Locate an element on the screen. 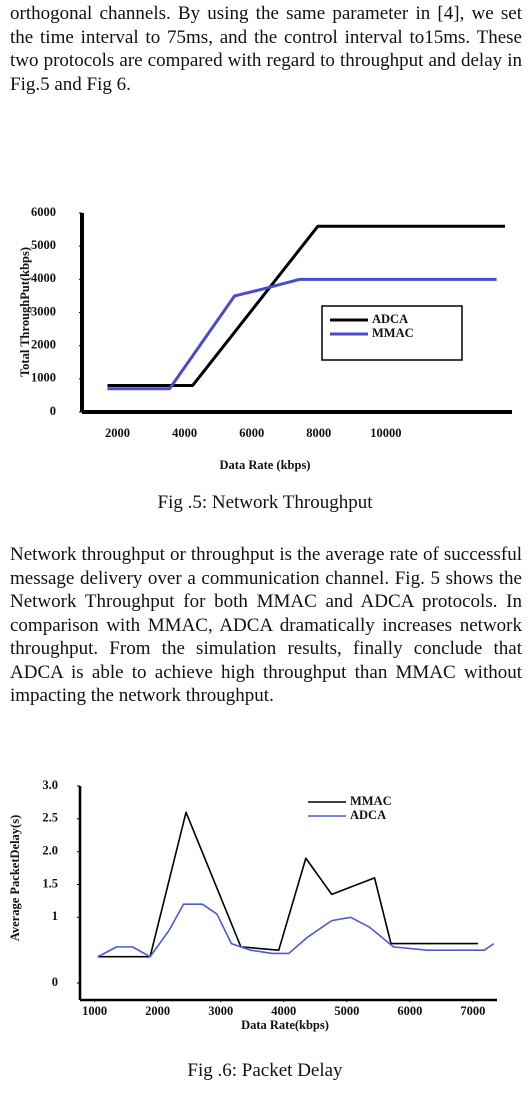 Image resolution: width=530 pixels, height=1100 pixels. y-tick-label: 2.0 is located at coordinates (50, 851).